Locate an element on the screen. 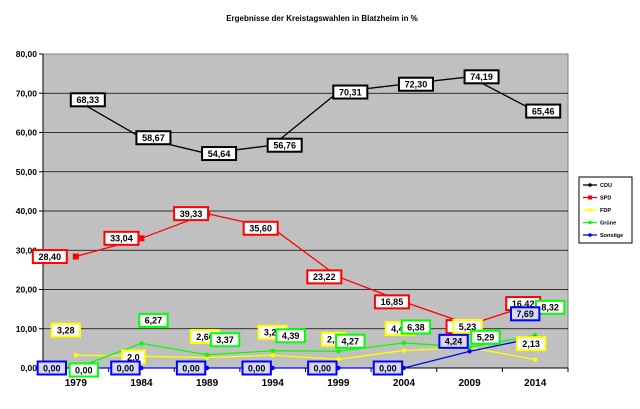 This screenshot has width=640, height=409. y-tick-label: 40,00 is located at coordinates (27, 211).